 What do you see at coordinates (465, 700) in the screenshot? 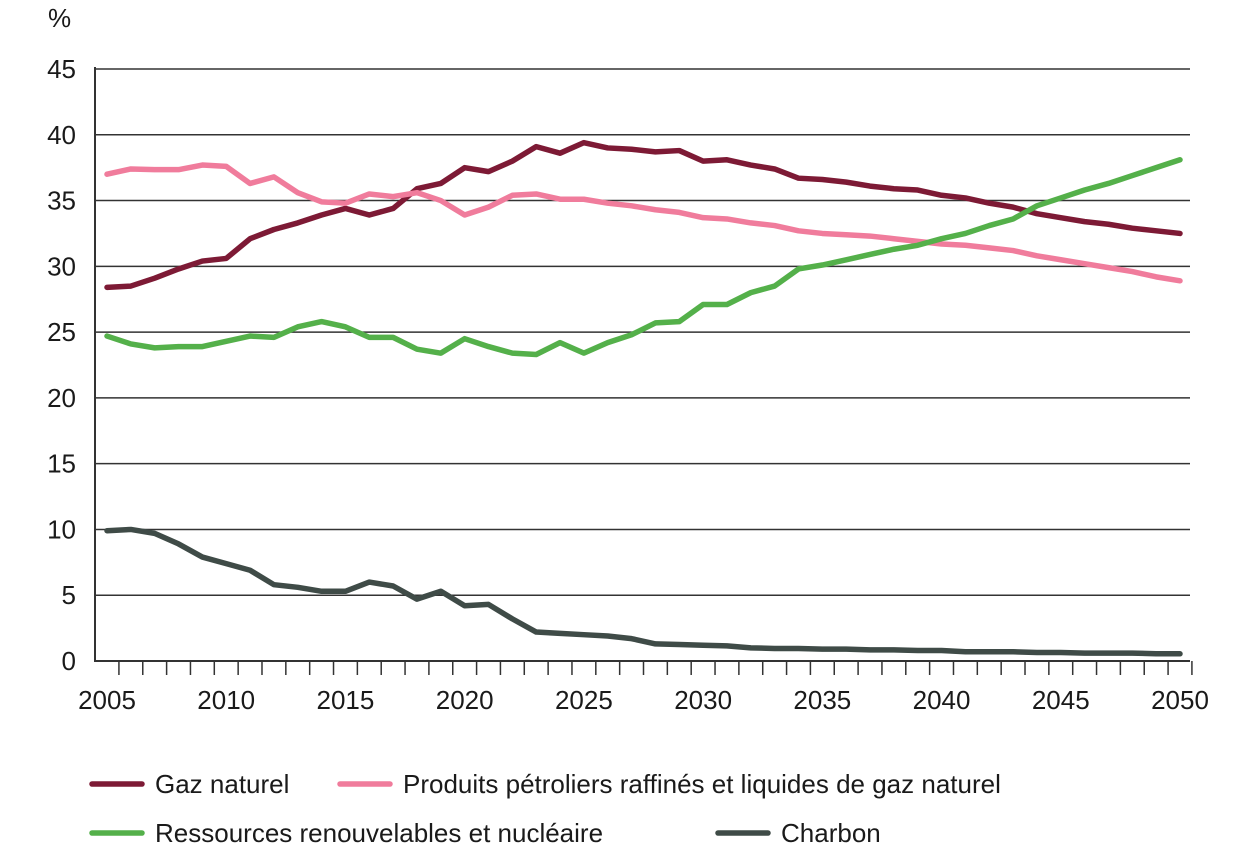
I see `x-tick-label: 2020` at bounding box center [465, 700].